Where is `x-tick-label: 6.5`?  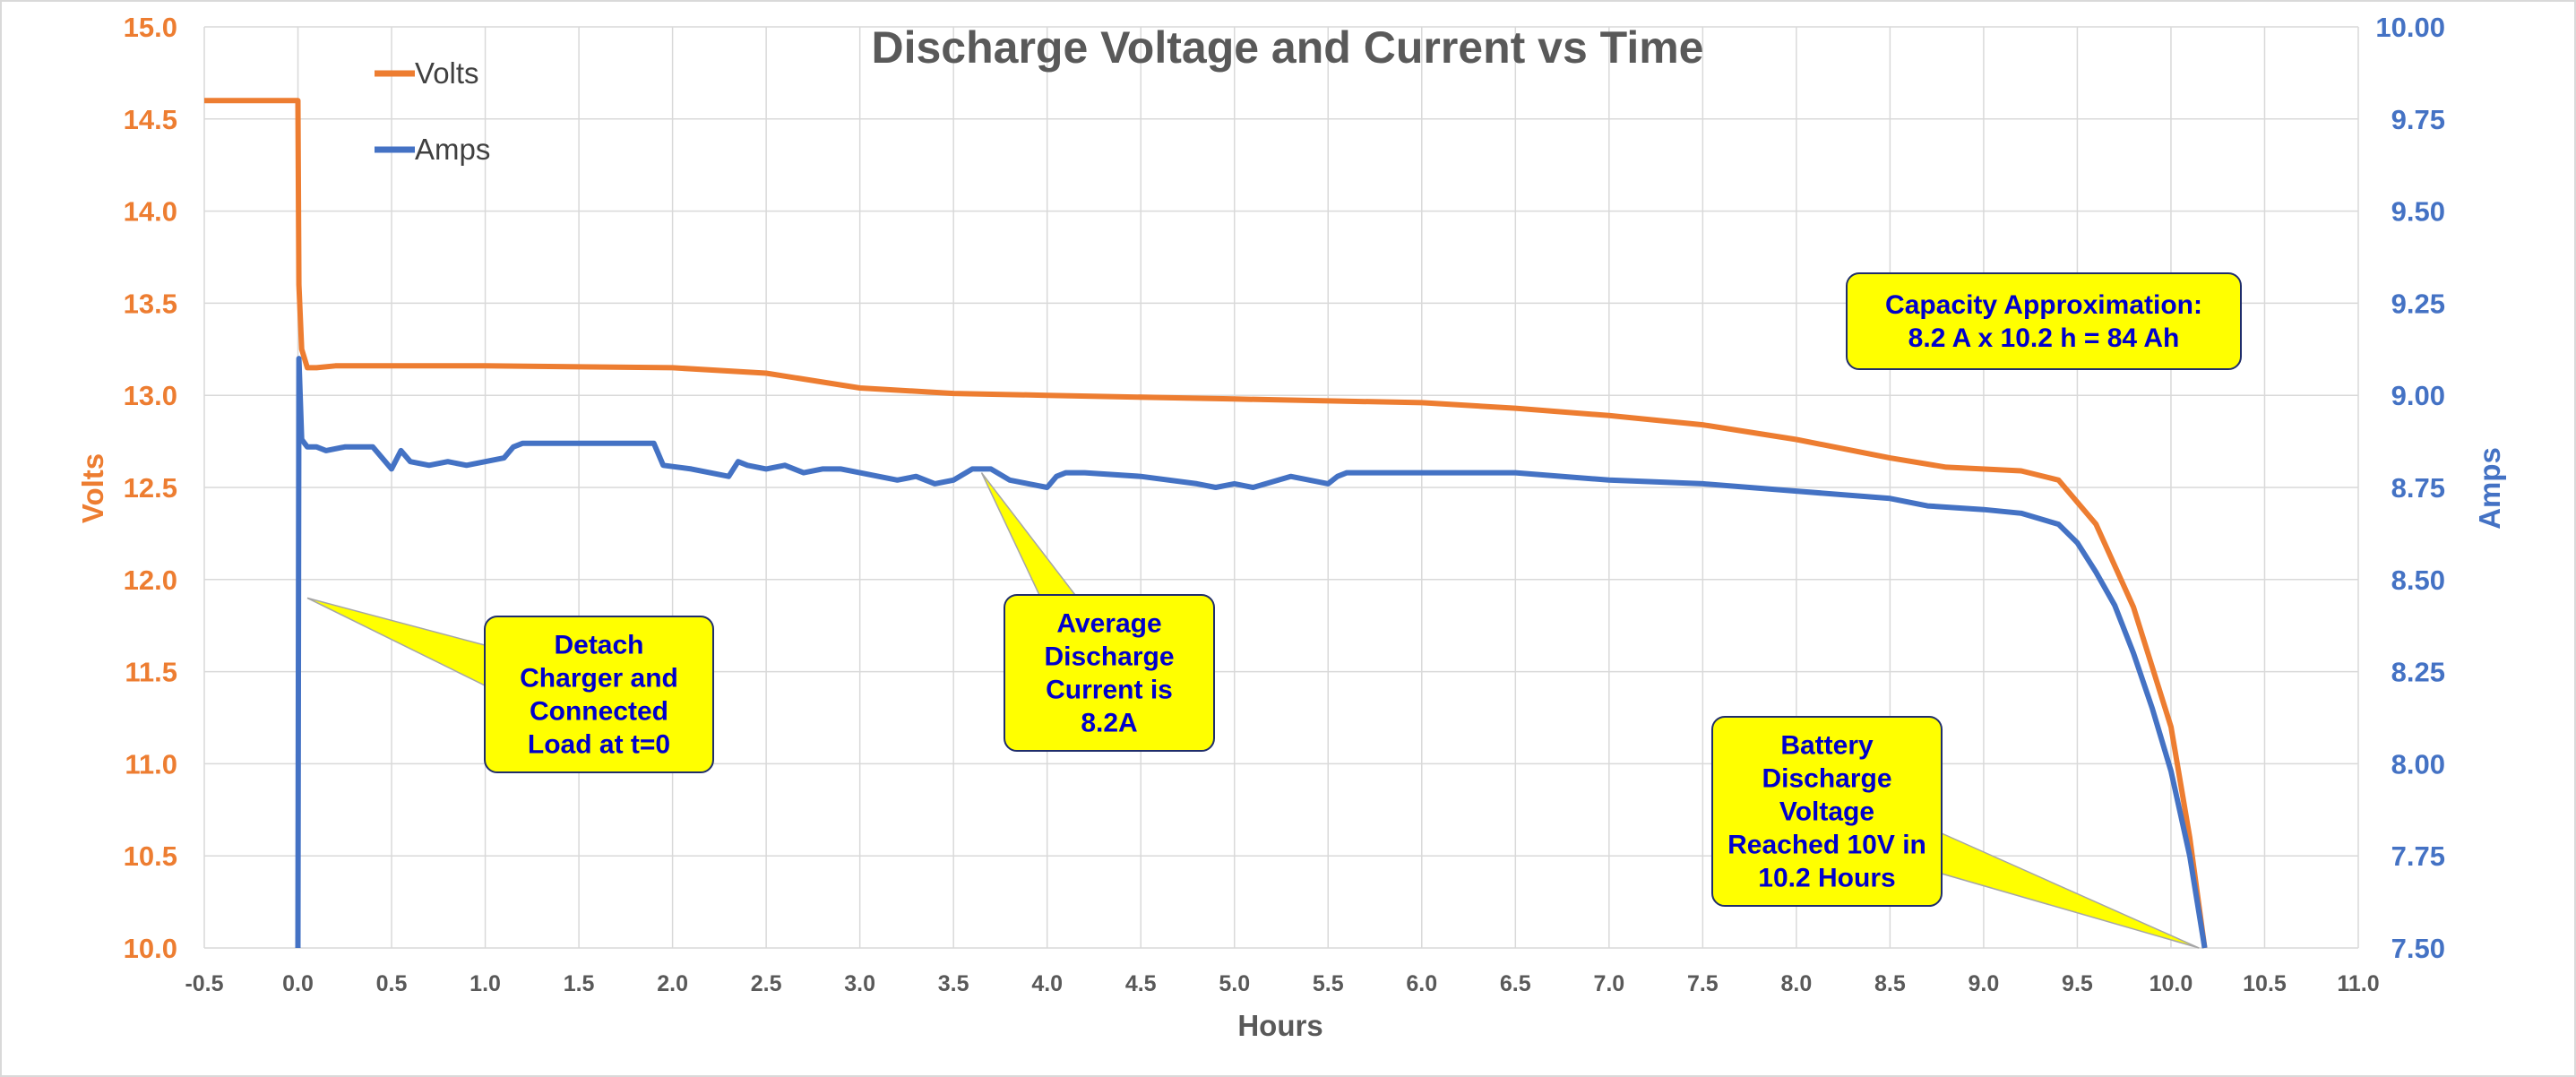 x-tick-label: 6.5 is located at coordinates (1515, 984).